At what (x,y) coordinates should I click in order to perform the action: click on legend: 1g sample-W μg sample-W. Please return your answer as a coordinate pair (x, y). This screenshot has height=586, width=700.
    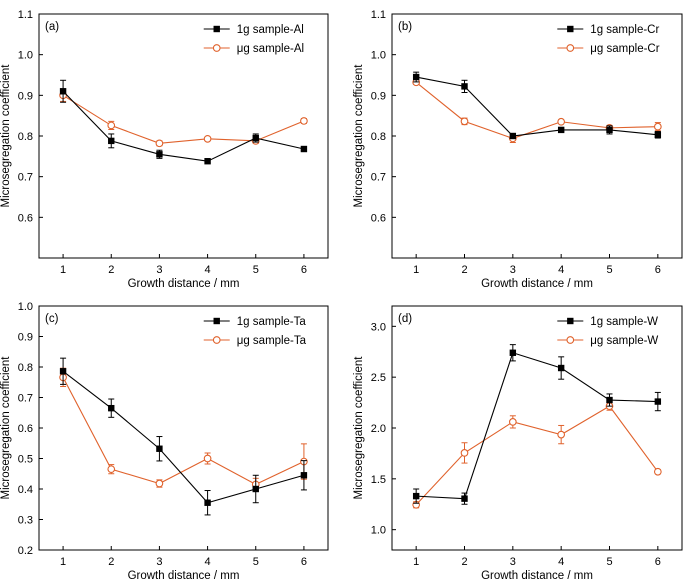
    Looking at the image, I should click on (607, 331).